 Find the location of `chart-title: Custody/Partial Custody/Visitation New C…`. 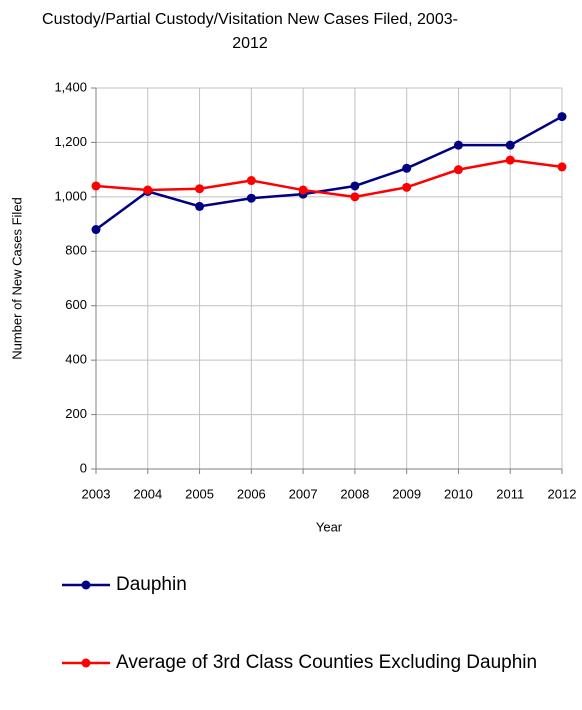

chart-title: Custody/Partial Custody/Visitation New C… is located at coordinates (250, 31).